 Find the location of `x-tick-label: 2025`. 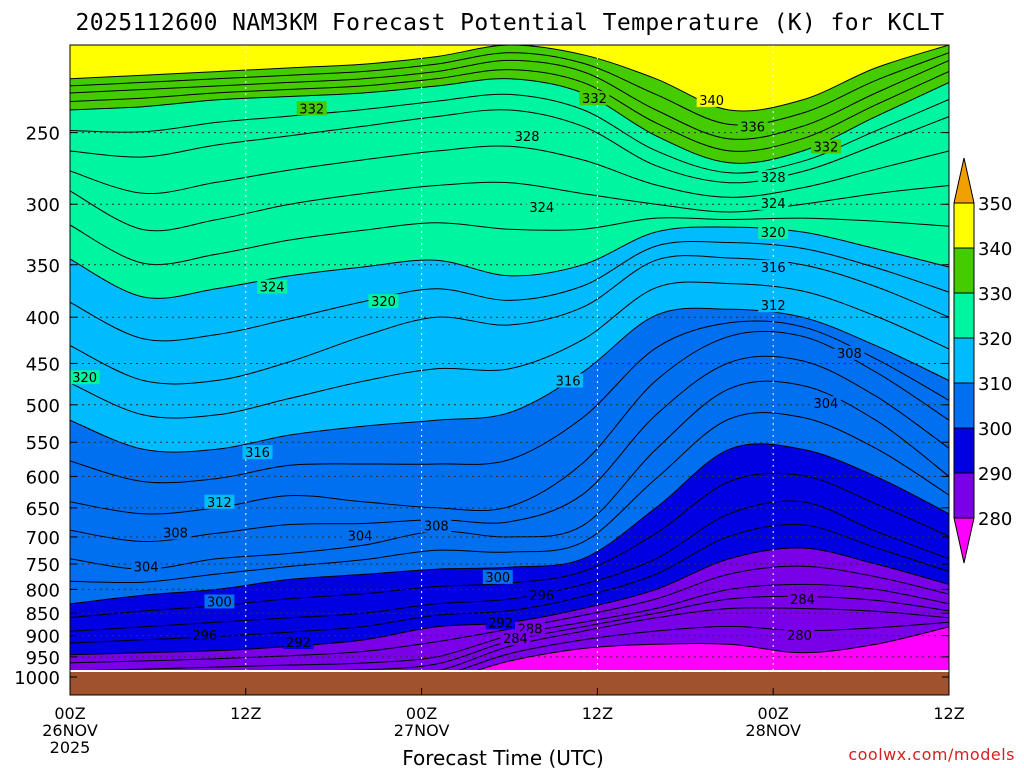

x-tick-label: 2025 is located at coordinates (70, 747).